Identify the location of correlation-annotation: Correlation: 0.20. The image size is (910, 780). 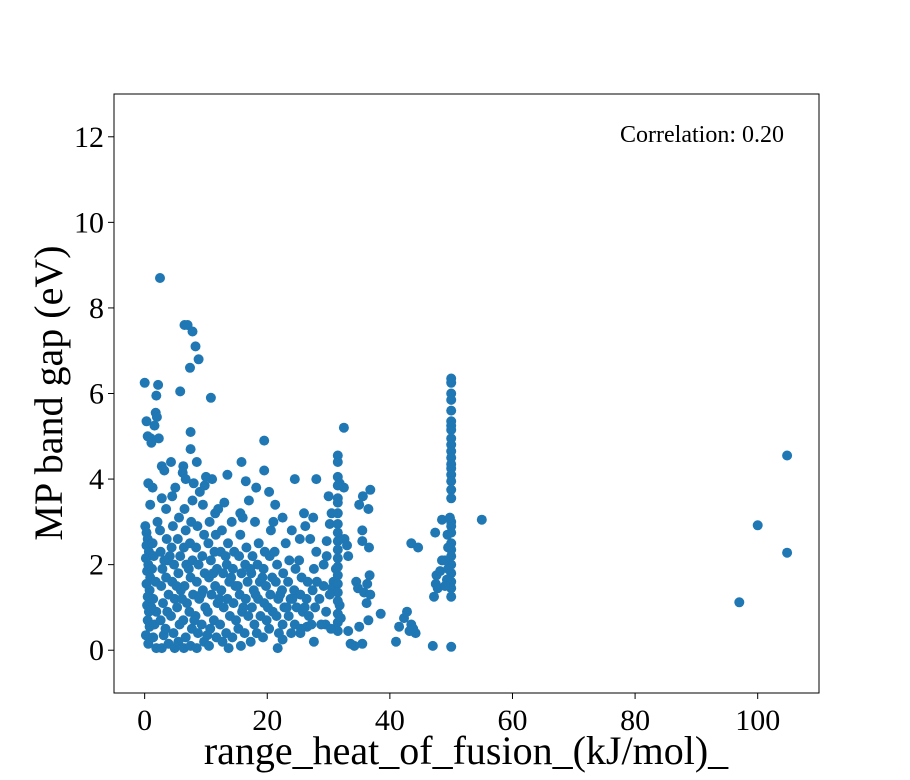
(702, 135).